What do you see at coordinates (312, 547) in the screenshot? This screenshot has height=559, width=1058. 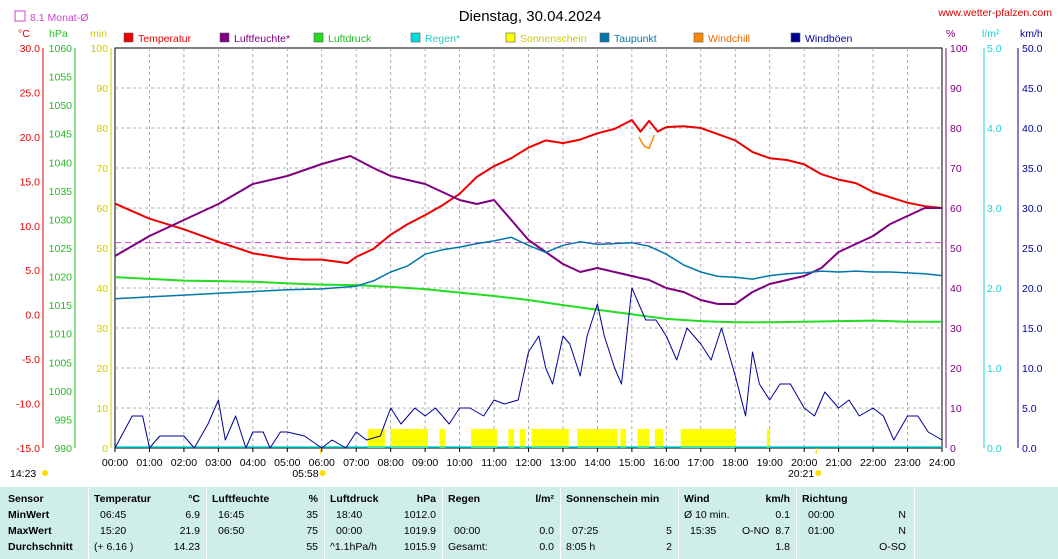 I see `avg-hum-value: 55` at bounding box center [312, 547].